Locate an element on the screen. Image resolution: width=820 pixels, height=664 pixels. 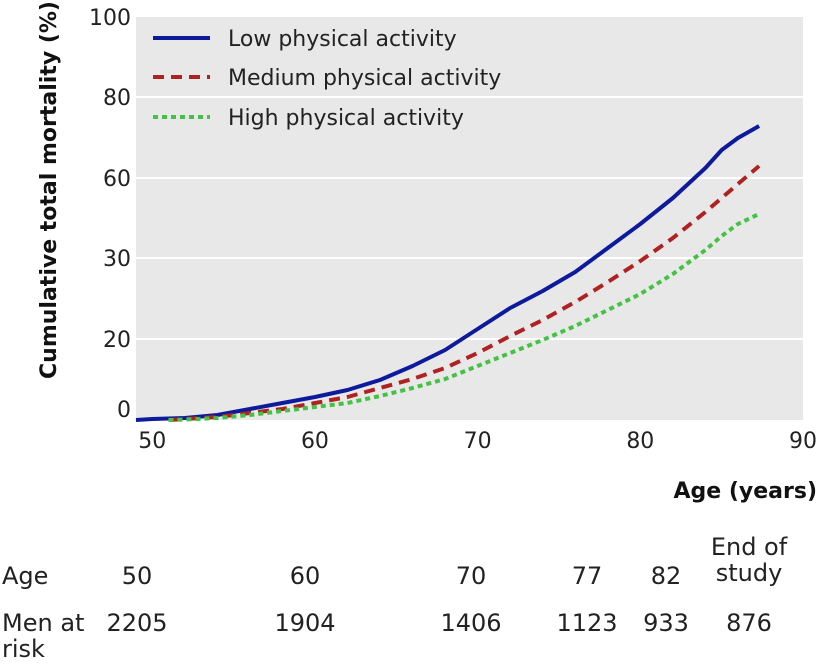
legend-label-low: Low physical activity is located at coordinates (342, 39).